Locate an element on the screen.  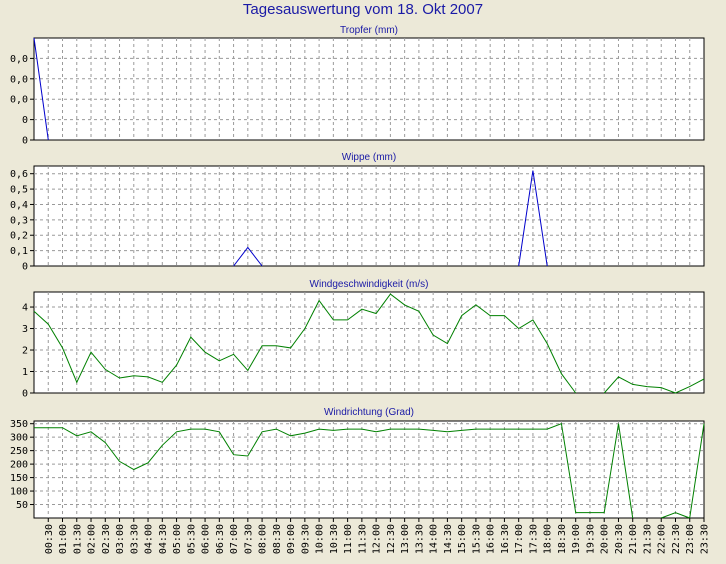
panel-wippe-ytick-label: 0,3 is located at coordinates (19, 220).